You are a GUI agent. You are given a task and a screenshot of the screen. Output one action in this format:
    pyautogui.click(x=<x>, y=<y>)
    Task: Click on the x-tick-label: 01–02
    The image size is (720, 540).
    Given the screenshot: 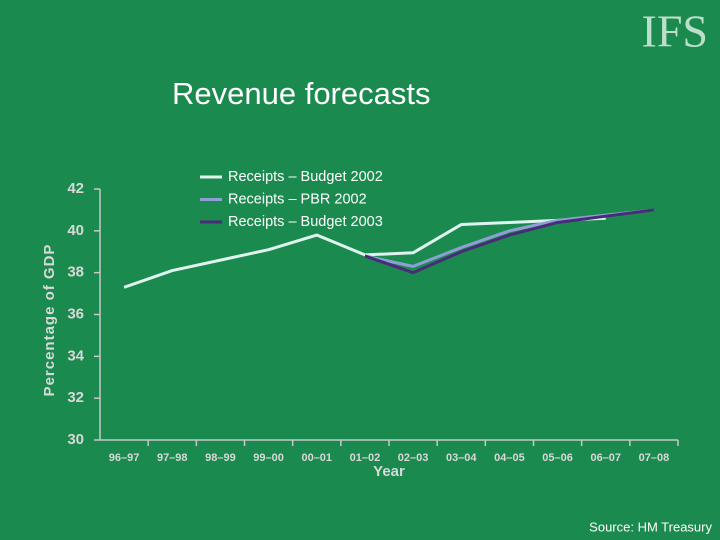 What is the action you would take?
    pyautogui.click(x=365, y=458)
    